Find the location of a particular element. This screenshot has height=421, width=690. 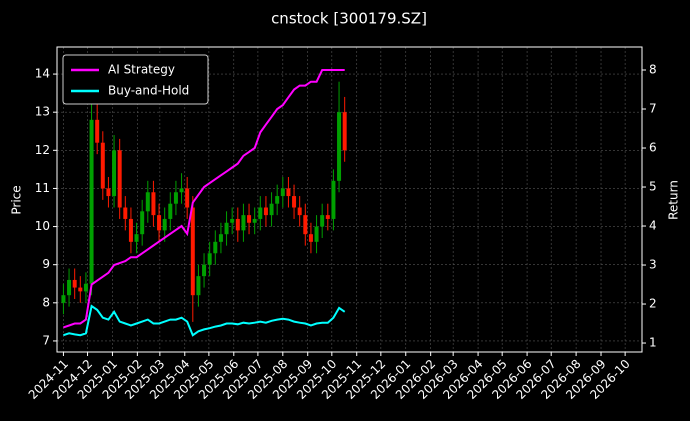

y-tick-label: 7 is located at coordinates (46, 340).